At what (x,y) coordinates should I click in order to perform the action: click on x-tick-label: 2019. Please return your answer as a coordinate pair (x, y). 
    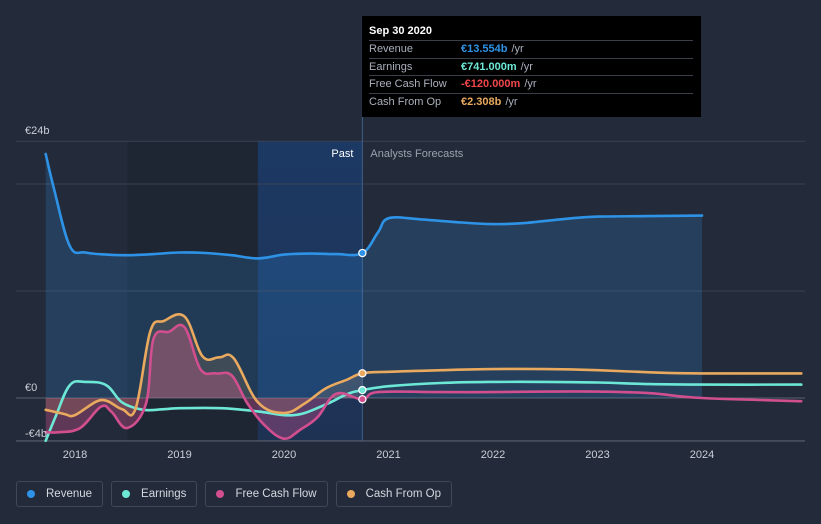
    Looking at the image, I should click on (179, 455).